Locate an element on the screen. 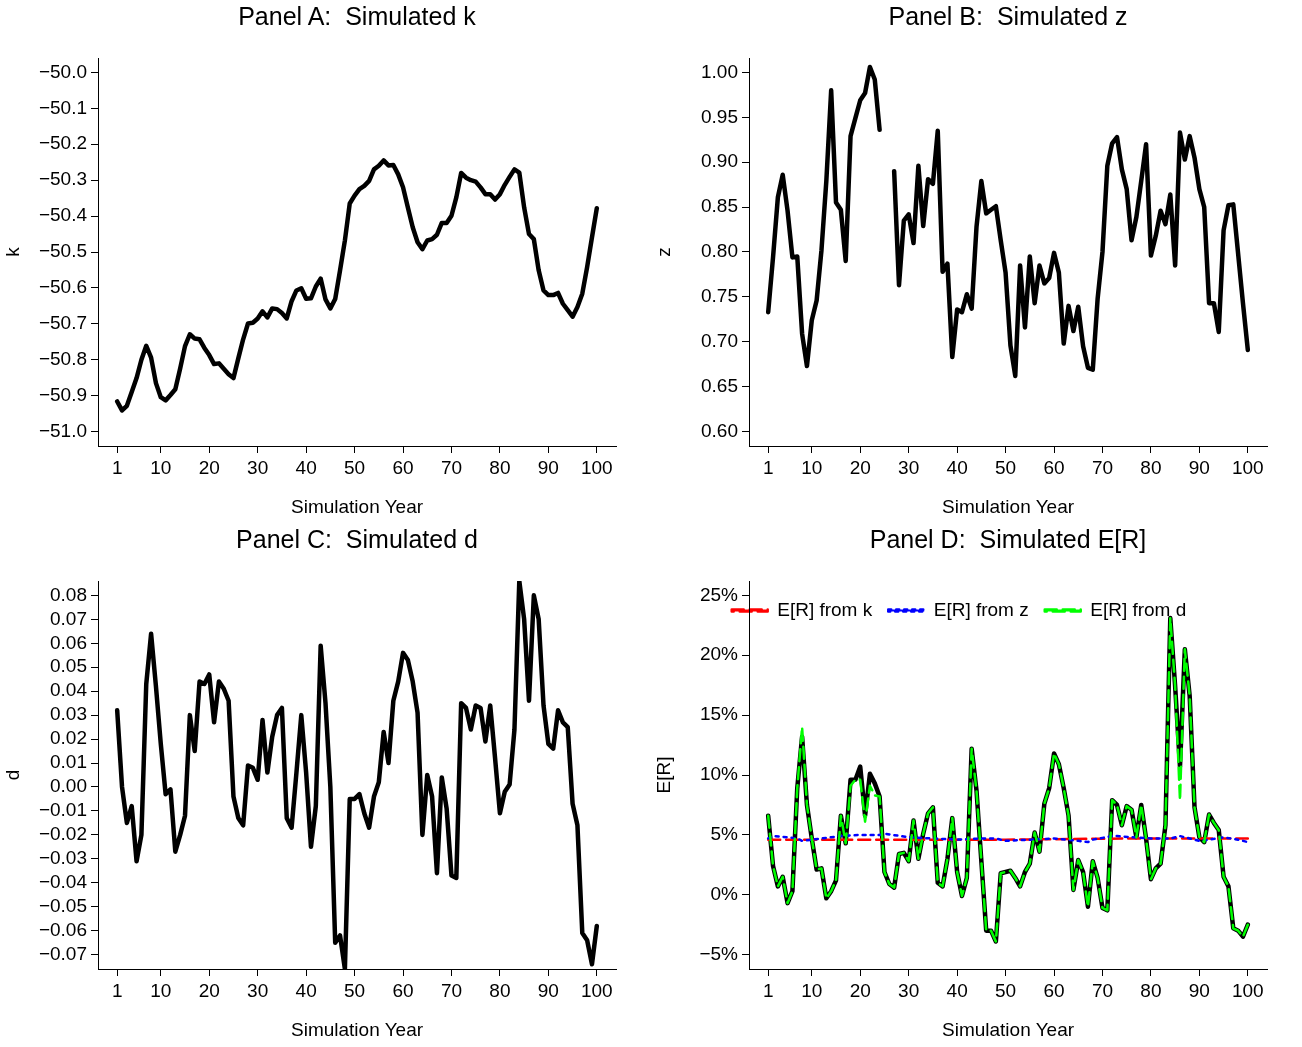 The width and height of the screenshot is (1302, 1047). y-tick-label: −50.1 is located at coordinates (62, 107).